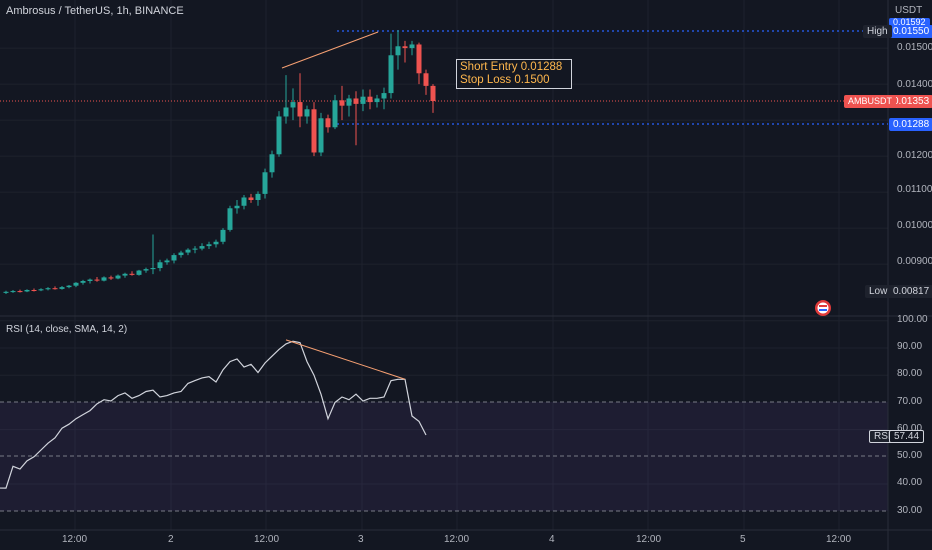 This screenshot has width=932, height=550. I want to click on short-entry-text: Short Entry 0.01288, so click(511, 67).